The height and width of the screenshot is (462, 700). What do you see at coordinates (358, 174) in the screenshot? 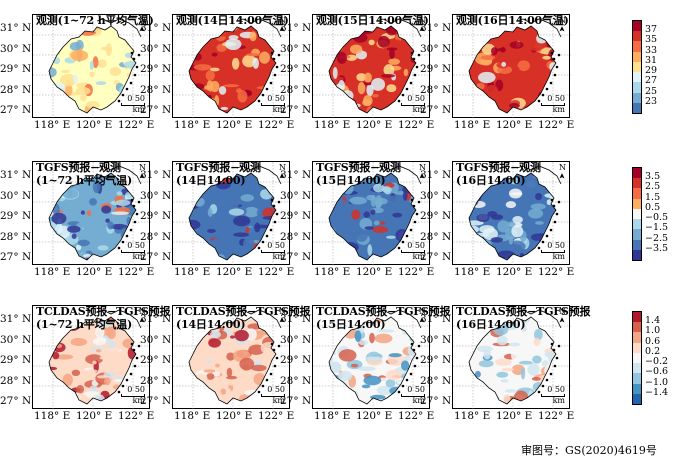
I see `panel-title: TGFS预报−观测 (15日14:00)` at bounding box center [358, 174].